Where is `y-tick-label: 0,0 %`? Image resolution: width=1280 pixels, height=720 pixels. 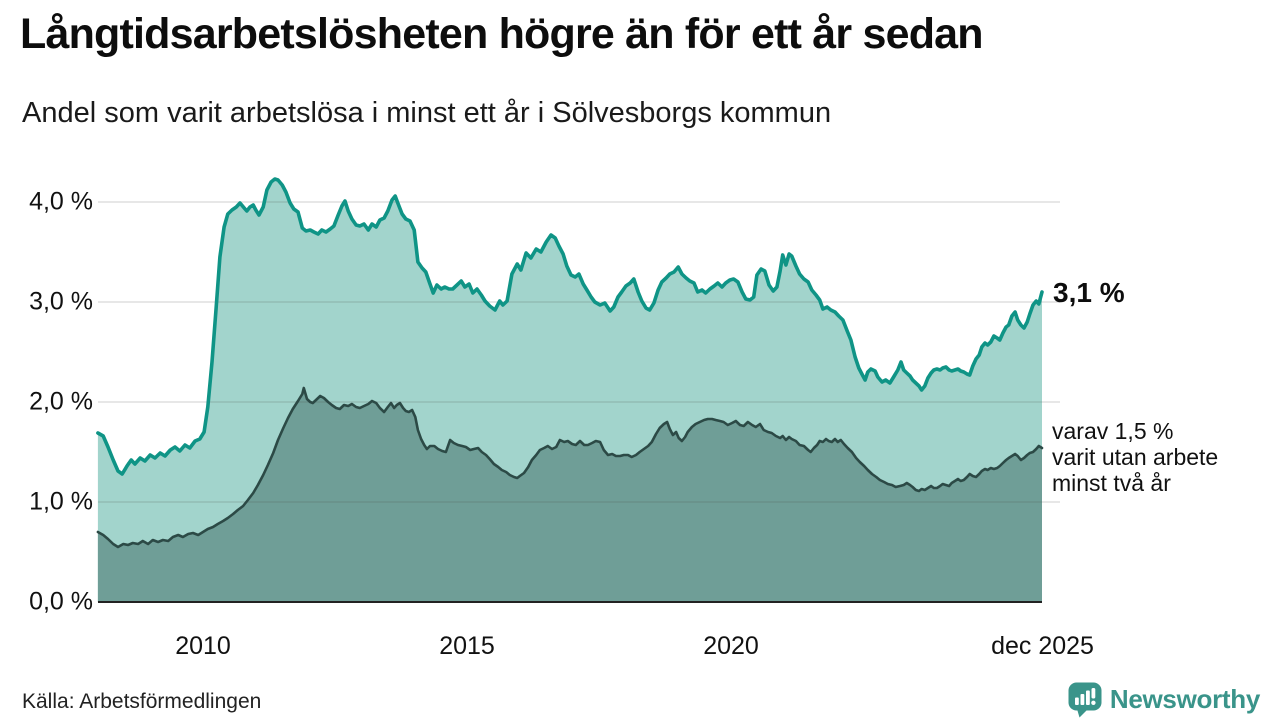 y-tick-label: 0,0 % is located at coordinates (61, 601).